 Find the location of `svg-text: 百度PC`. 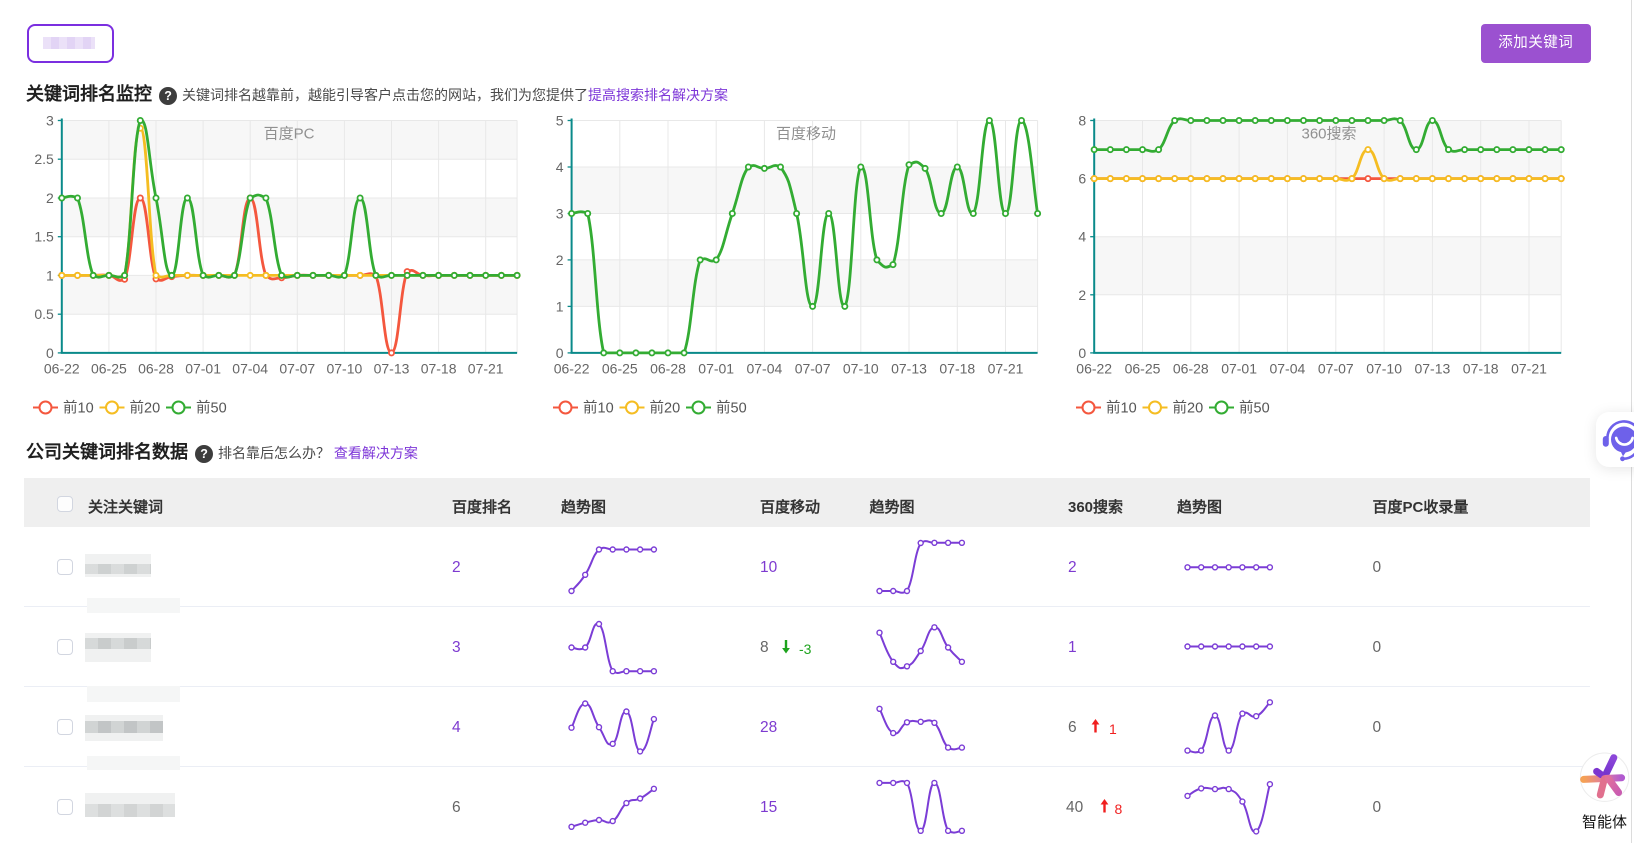

svg-text: 百度PC is located at coordinates (289, 134).